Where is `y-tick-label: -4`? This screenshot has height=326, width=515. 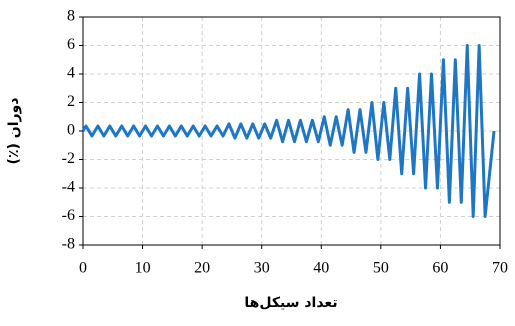
y-tick-label: -4 is located at coordinates (68, 187).